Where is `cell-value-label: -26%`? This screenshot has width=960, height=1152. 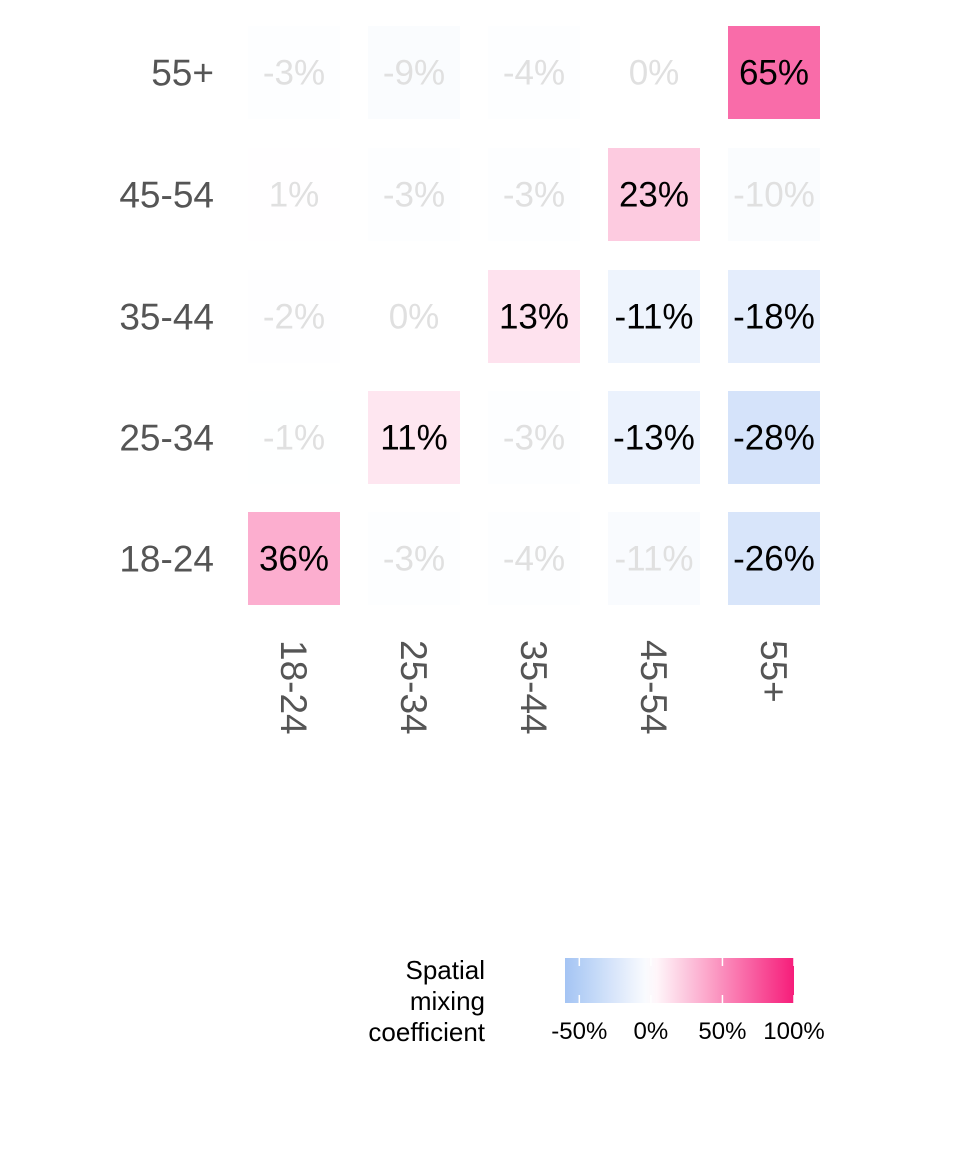 cell-value-label: -26% is located at coordinates (774, 559).